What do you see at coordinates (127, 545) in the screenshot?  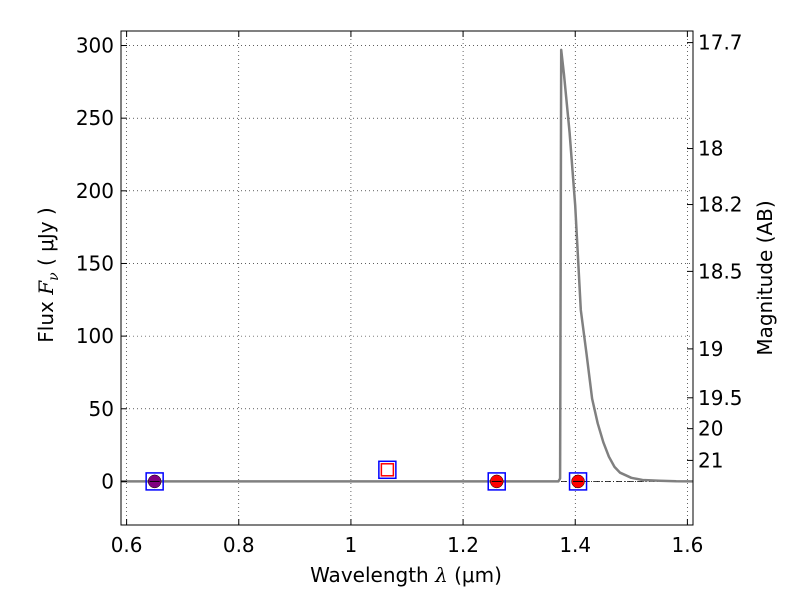 I see `x-tick-label: 0.6` at bounding box center [127, 545].